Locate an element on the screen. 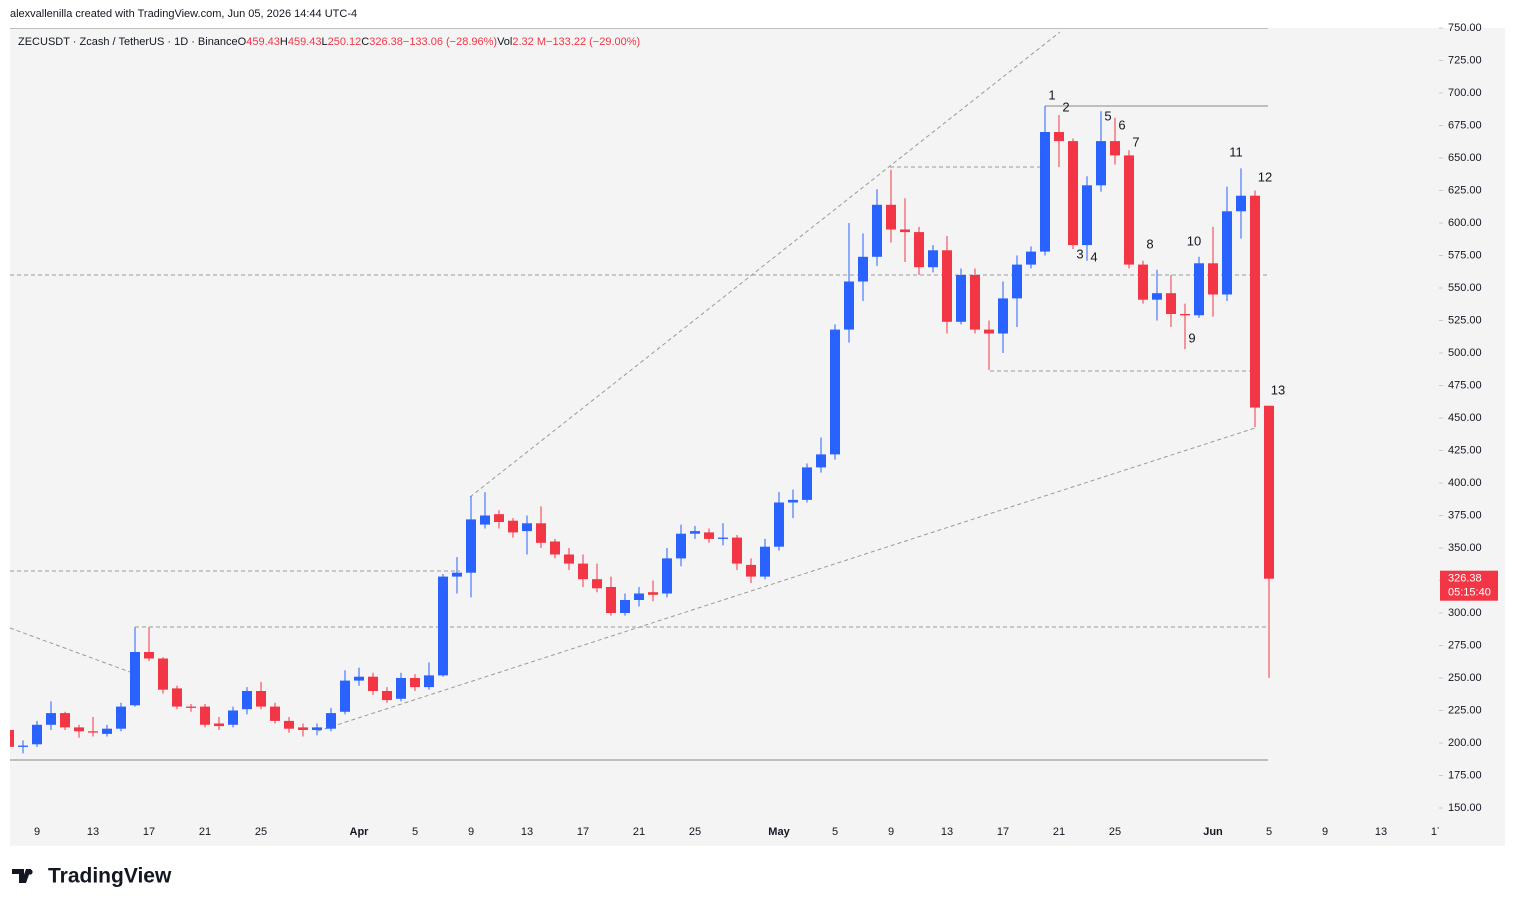 The image size is (1515, 911). annotation: 12 is located at coordinates (1265, 176).